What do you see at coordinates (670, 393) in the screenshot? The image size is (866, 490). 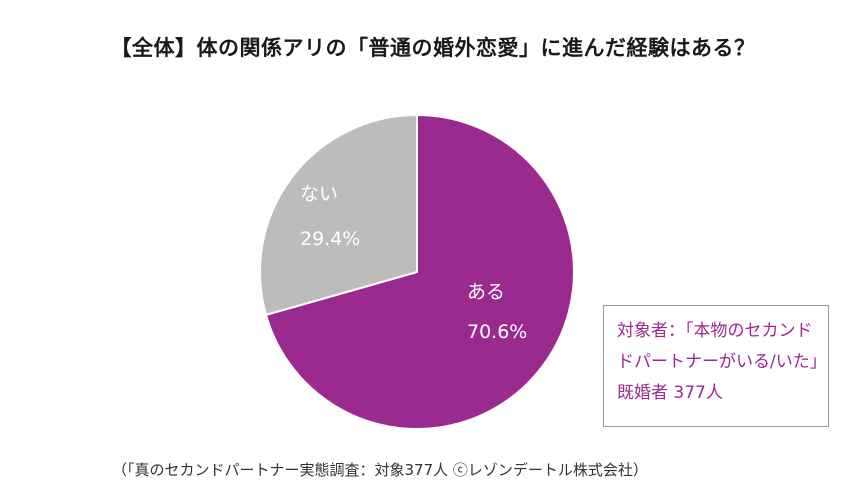 I see `note-line-3: 既婚者 377人` at bounding box center [670, 393].